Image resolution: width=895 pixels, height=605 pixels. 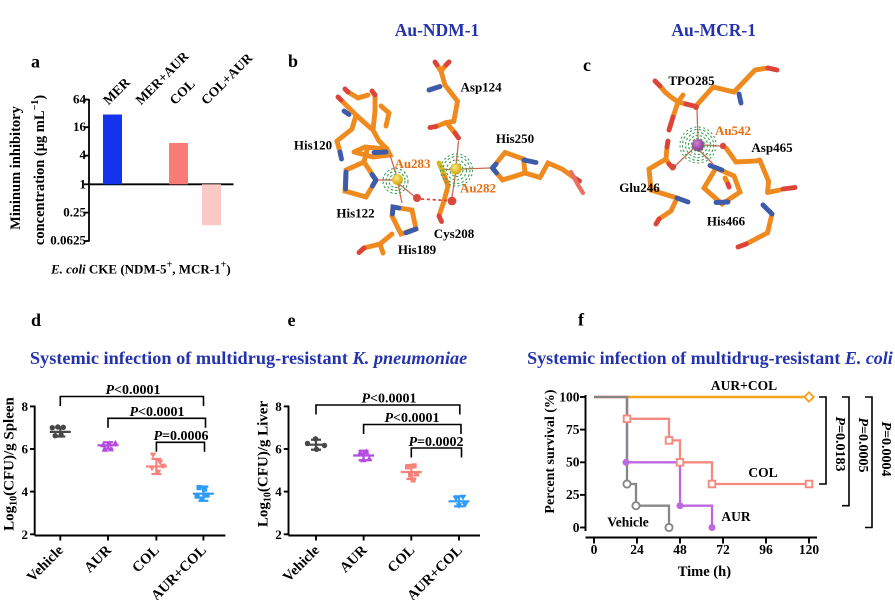 What do you see at coordinates (355, 213) in the screenshot?
I see `svg-text: His122` at bounding box center [355, 213].